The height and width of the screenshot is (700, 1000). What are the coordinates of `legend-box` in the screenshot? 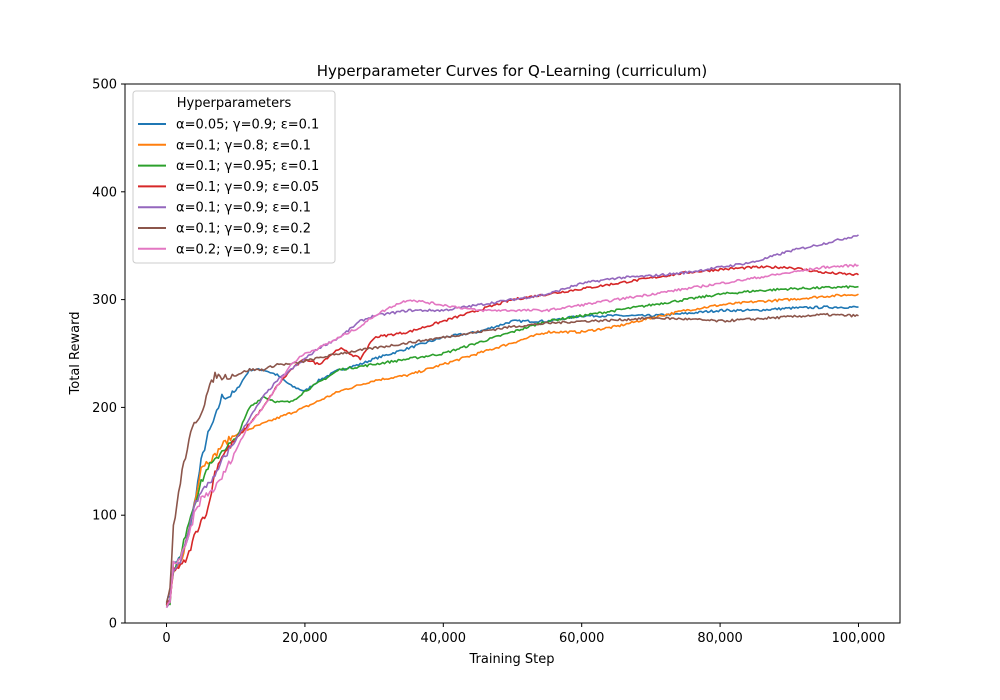 It's located at (234, 177).